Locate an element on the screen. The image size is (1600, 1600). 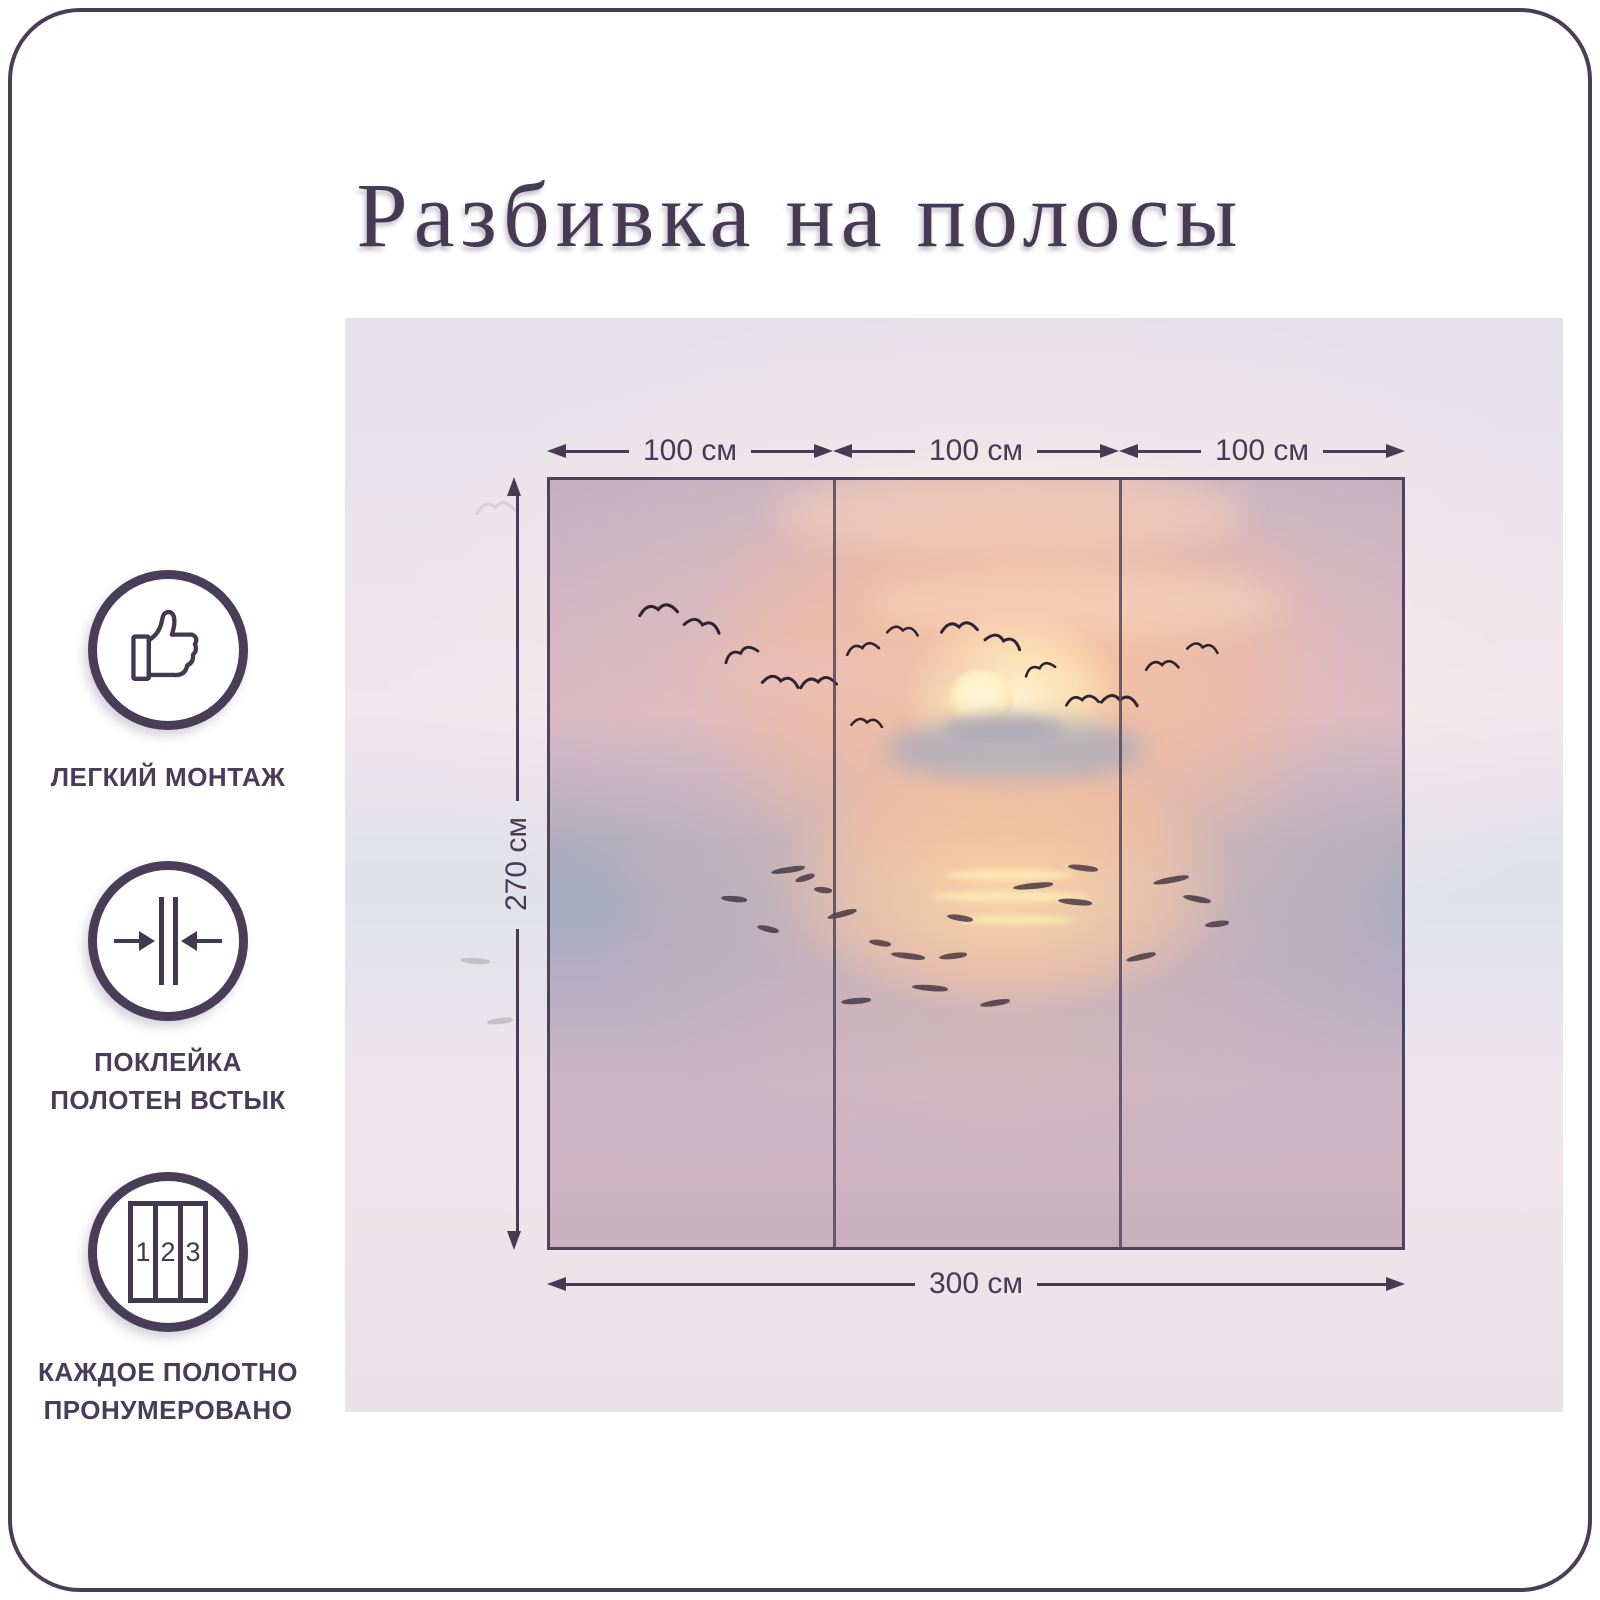
total-width-dimension: 300 см is located at coordinates (976, 1283).